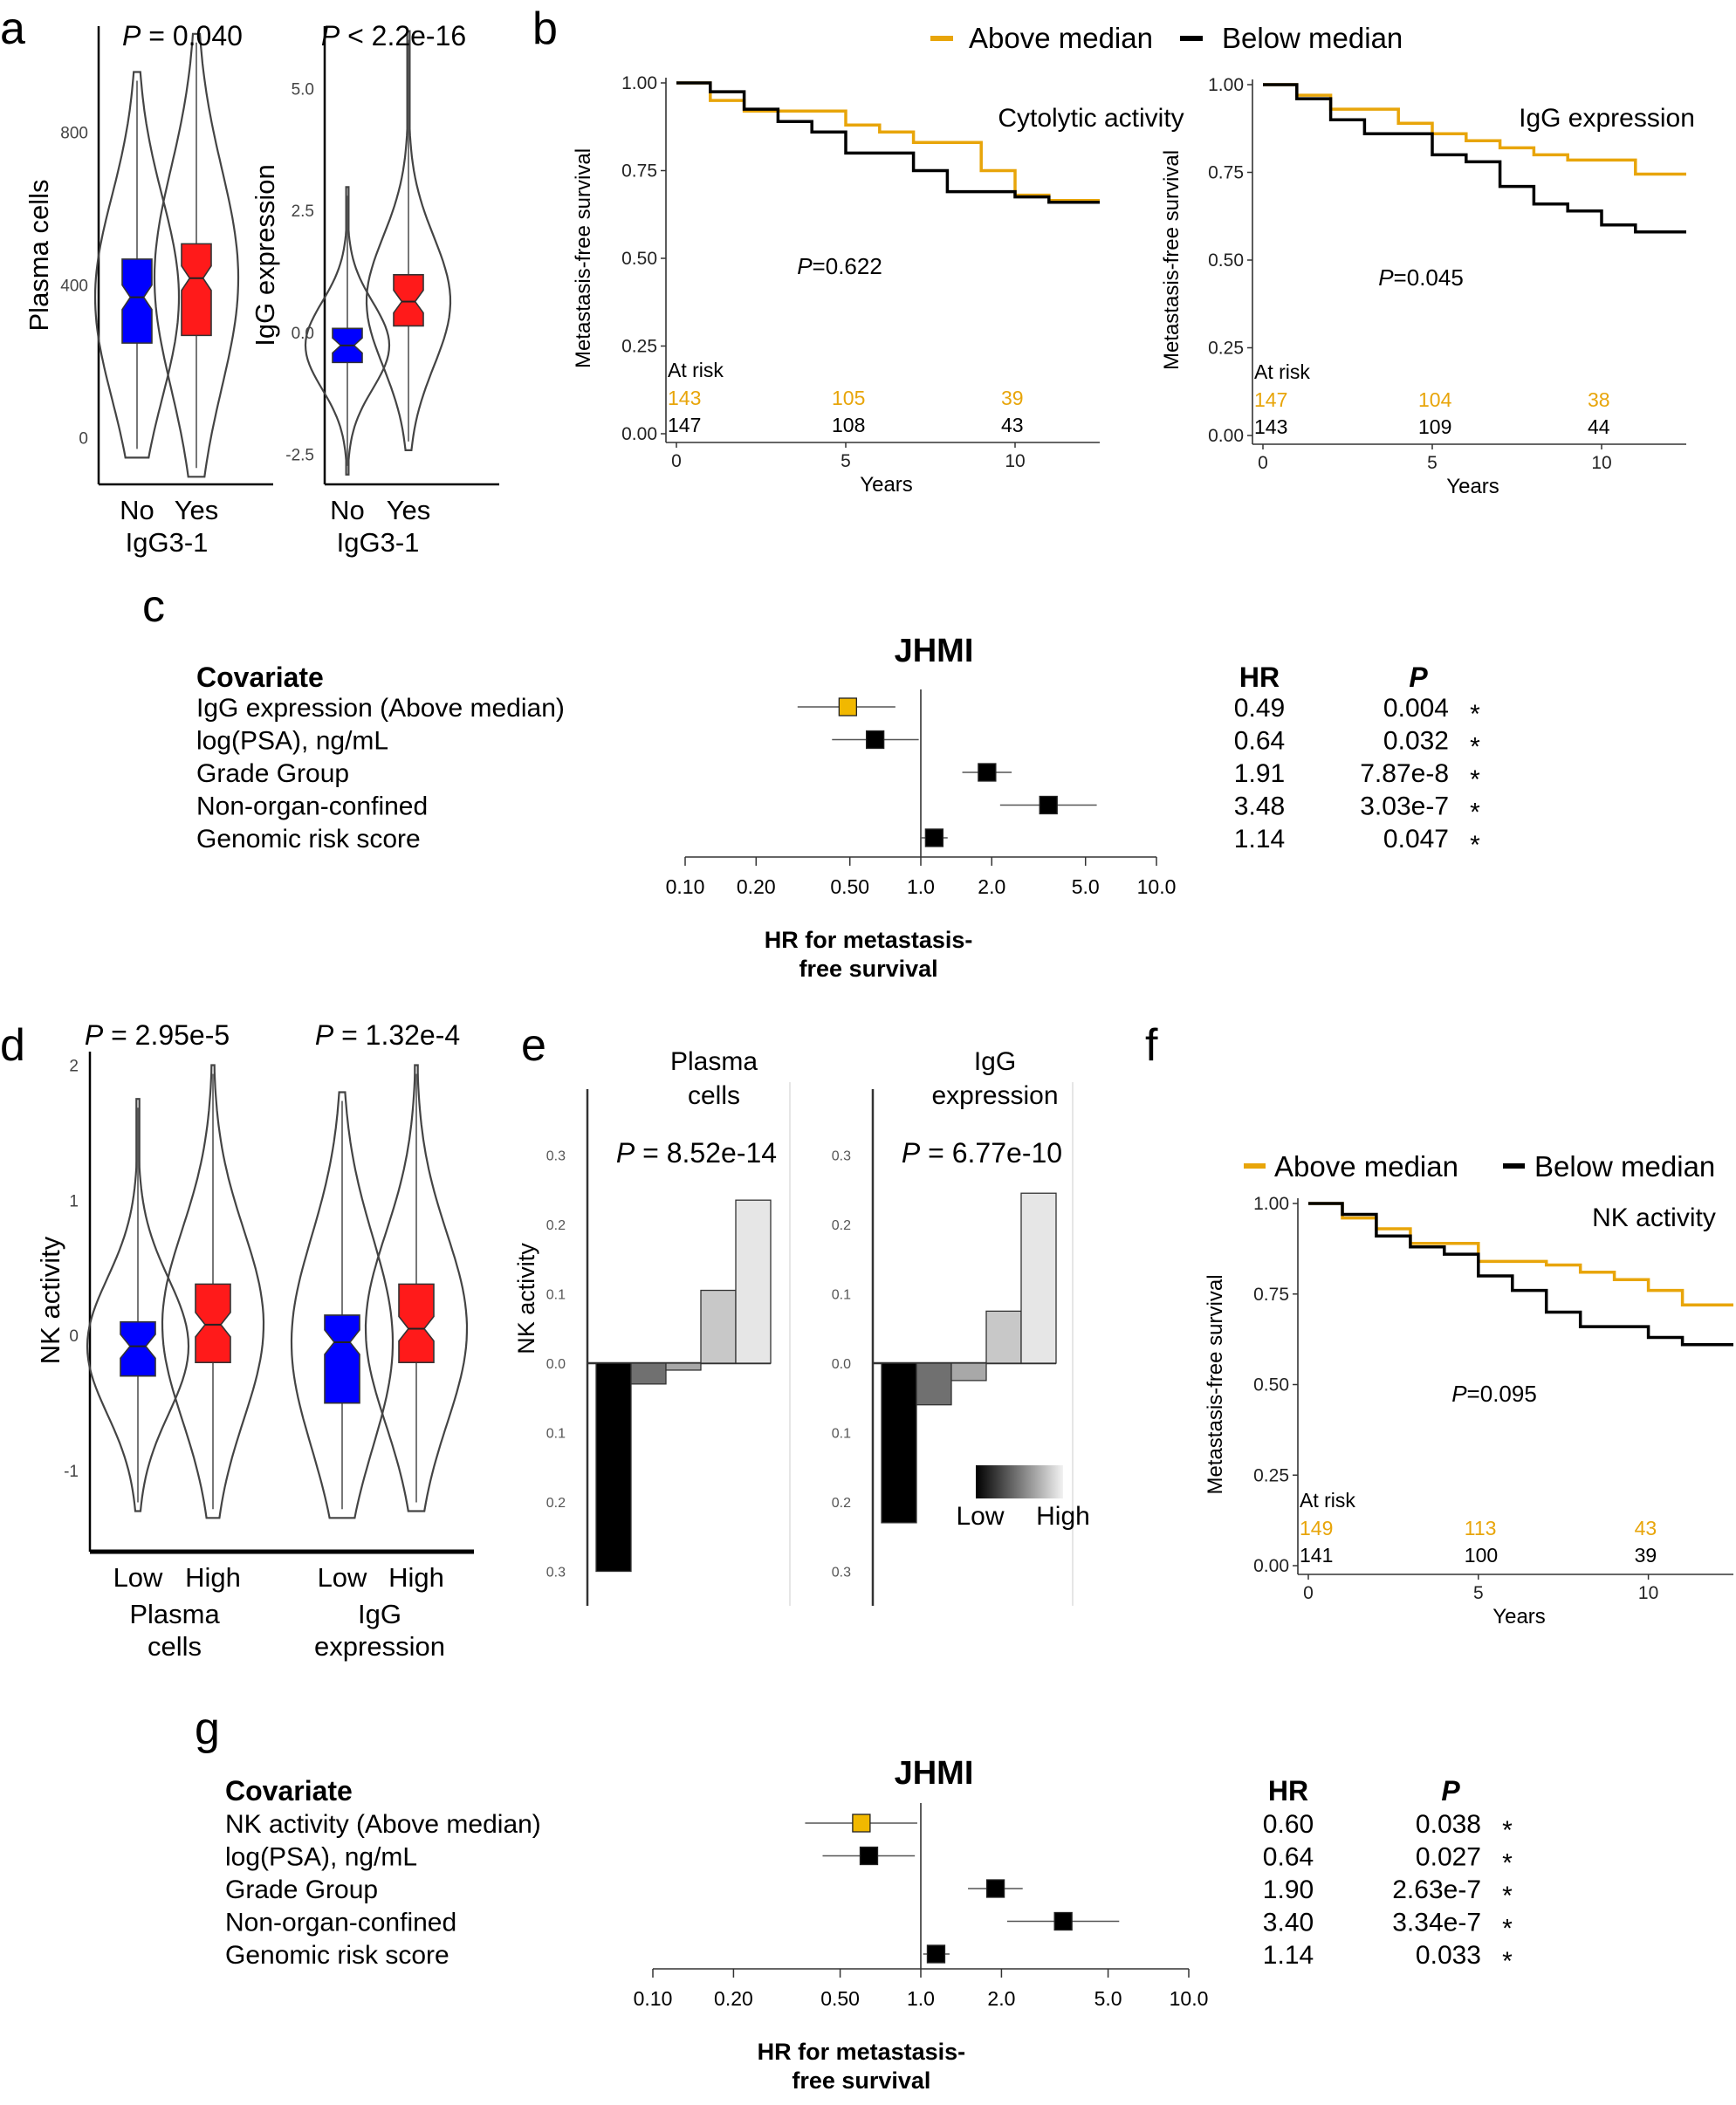 The height and width of the screenshot is (2105, 1736). Describe the element at coordinates (1289, 1857) in the screenshot. I see `forest-g-hr: 0.64` at that location.